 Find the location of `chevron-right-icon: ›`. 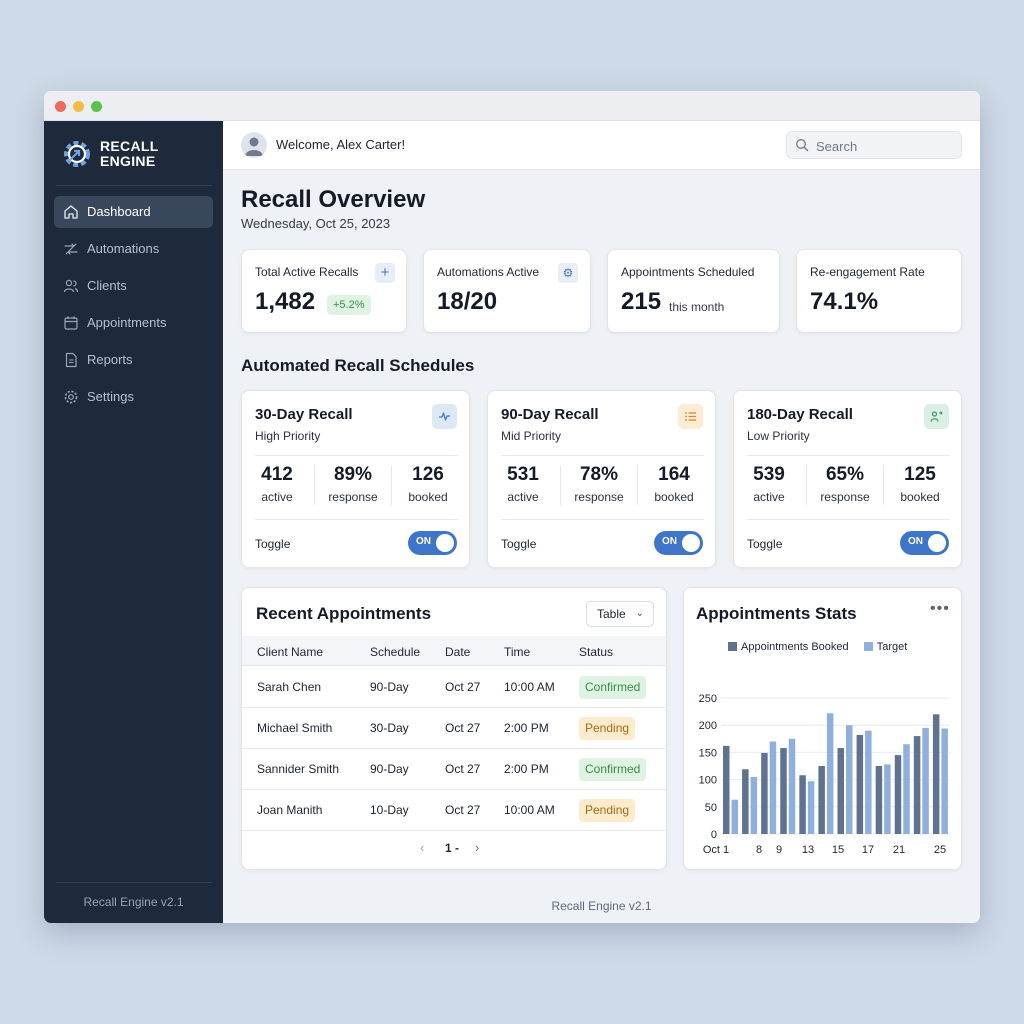

chevron-right-icon: › is located at coordinates (477, 847).